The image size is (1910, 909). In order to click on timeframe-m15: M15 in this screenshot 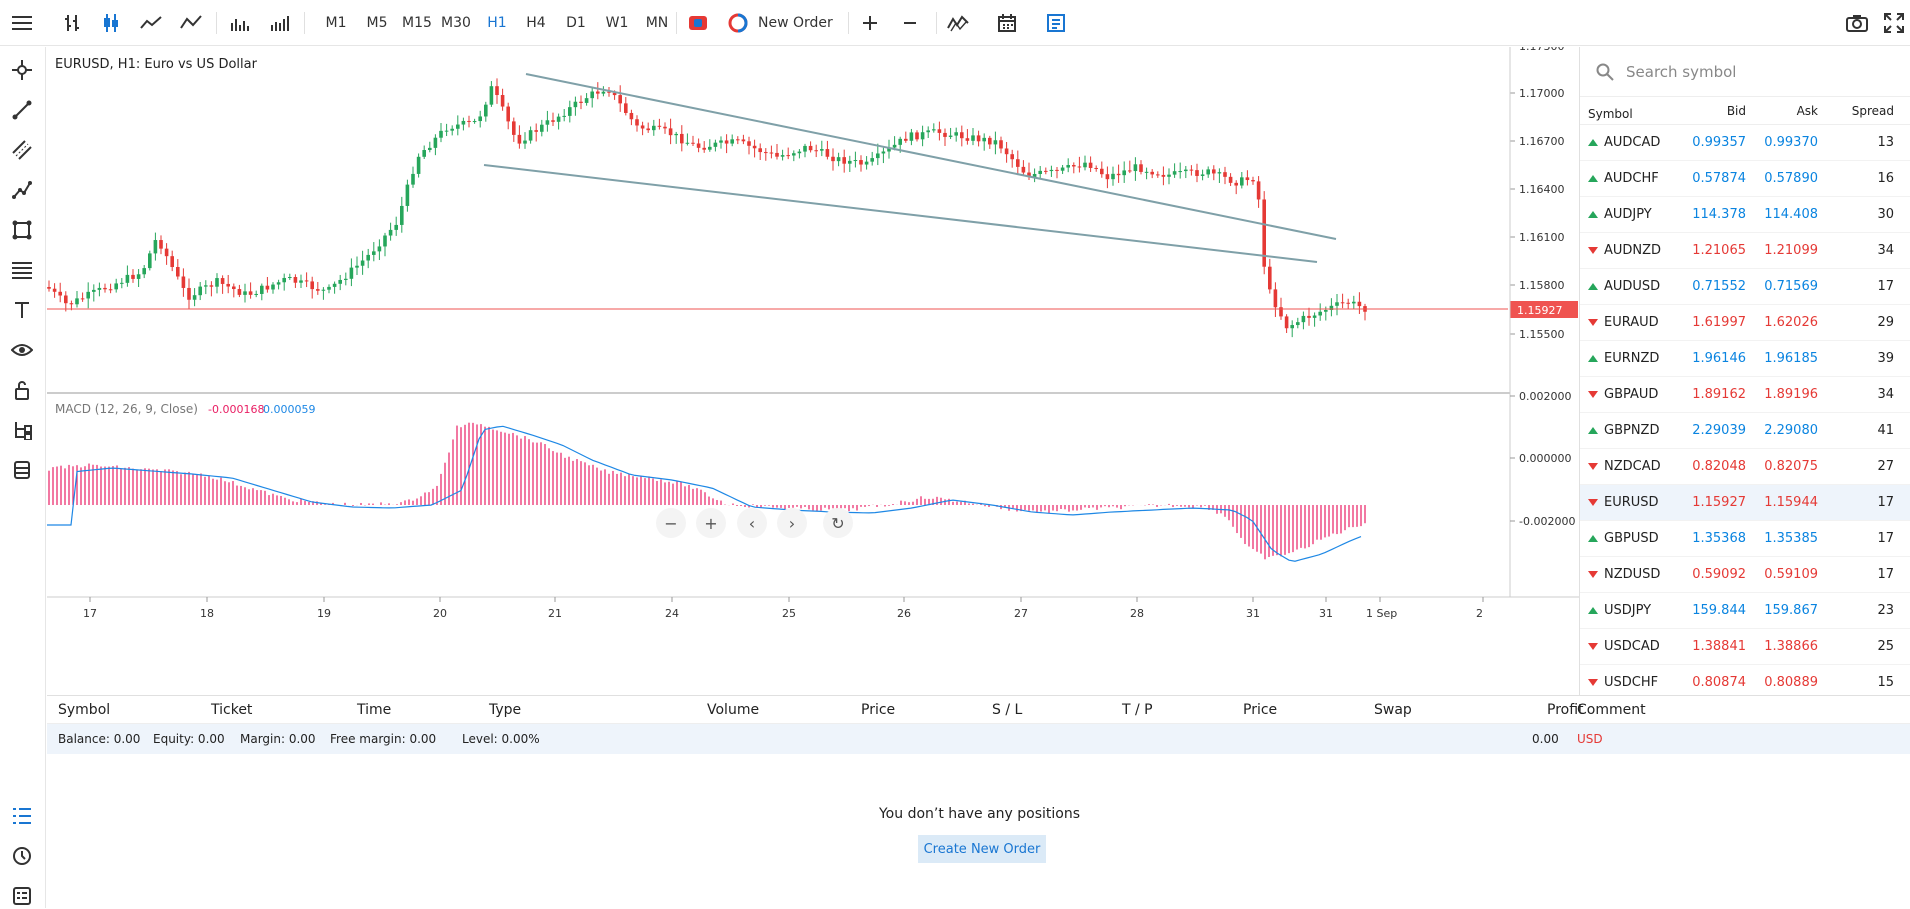, I will do `click(417, 23)`.